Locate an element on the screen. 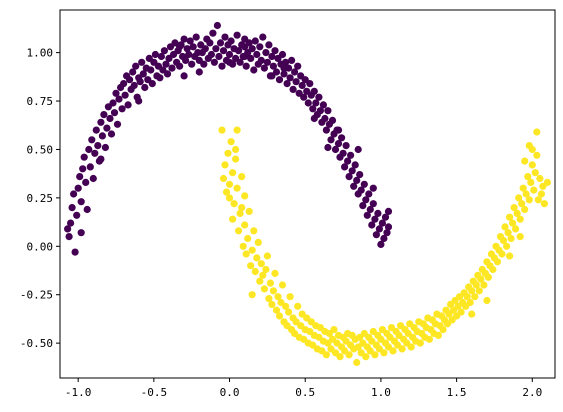 This screenshot has width=563, height=412. x-tick-label: 2.0 is located at coordinates (532, 392).